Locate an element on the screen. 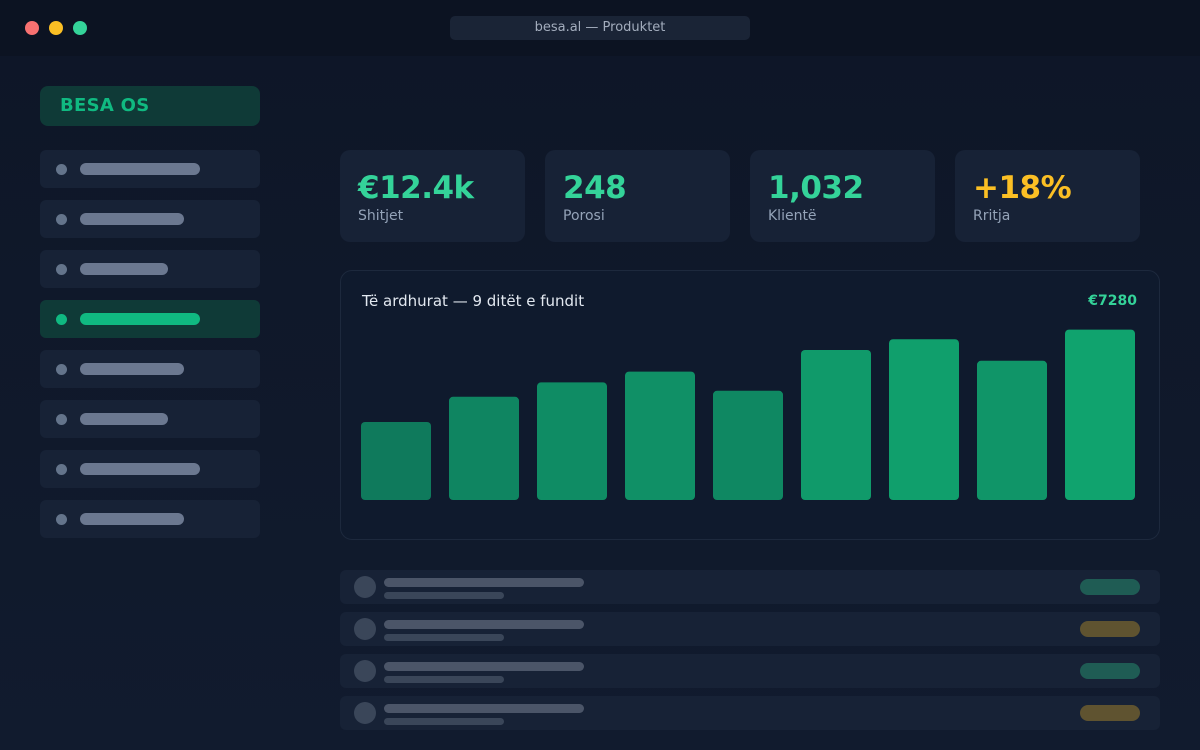  stat-card-orders: 248 Porosi is located at coordinates (637, 196).